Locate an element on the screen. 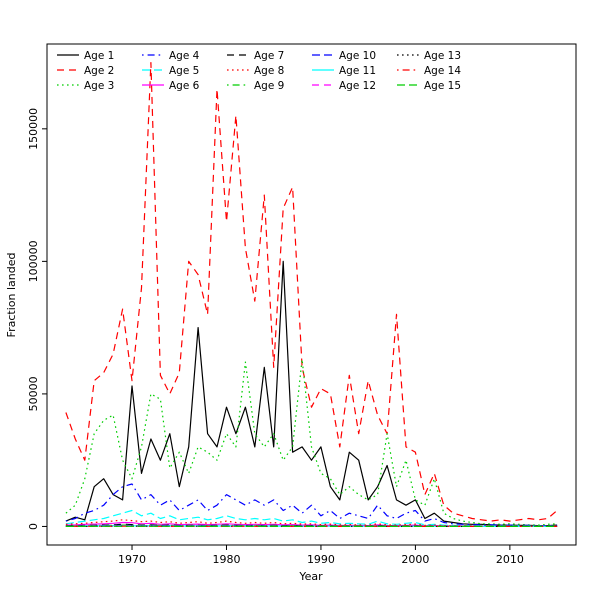 The width and height of the screenshot is (600, 600). legend-item: Age 1 is located at coordinates (85, 56).